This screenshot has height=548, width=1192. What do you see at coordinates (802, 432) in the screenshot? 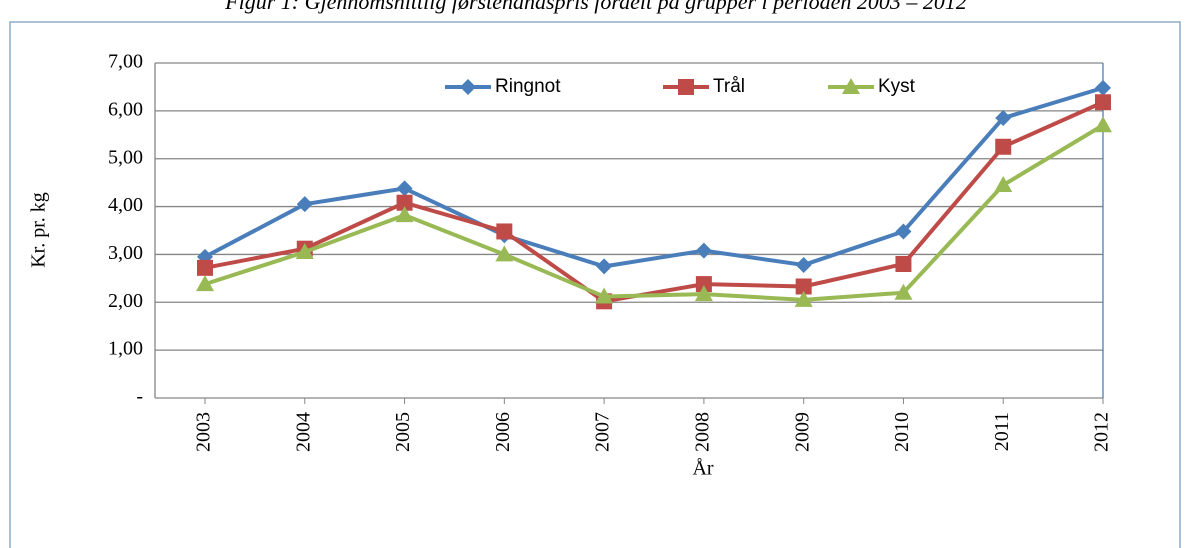
I see `x-tick-label: 2009` at bounding box center [802, 432].